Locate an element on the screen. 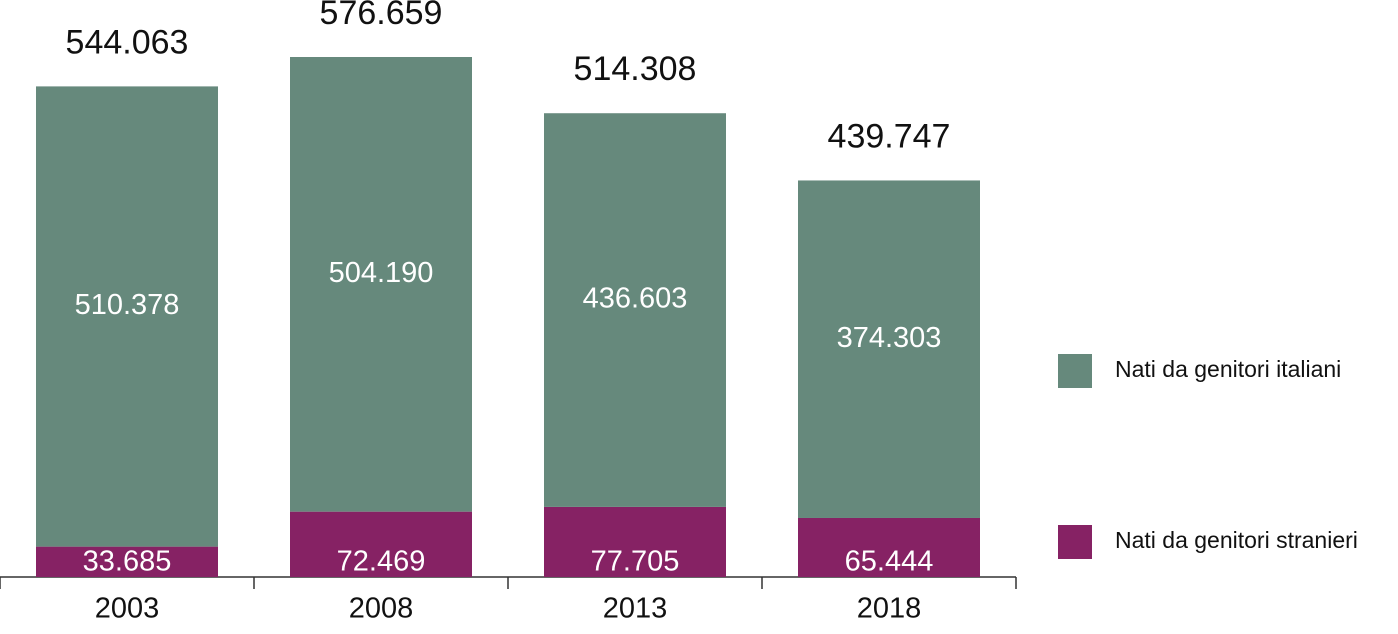 The height and width of the screenshot is (634, 1398). value-label: 436.603 is located at coordinates (635, 299).